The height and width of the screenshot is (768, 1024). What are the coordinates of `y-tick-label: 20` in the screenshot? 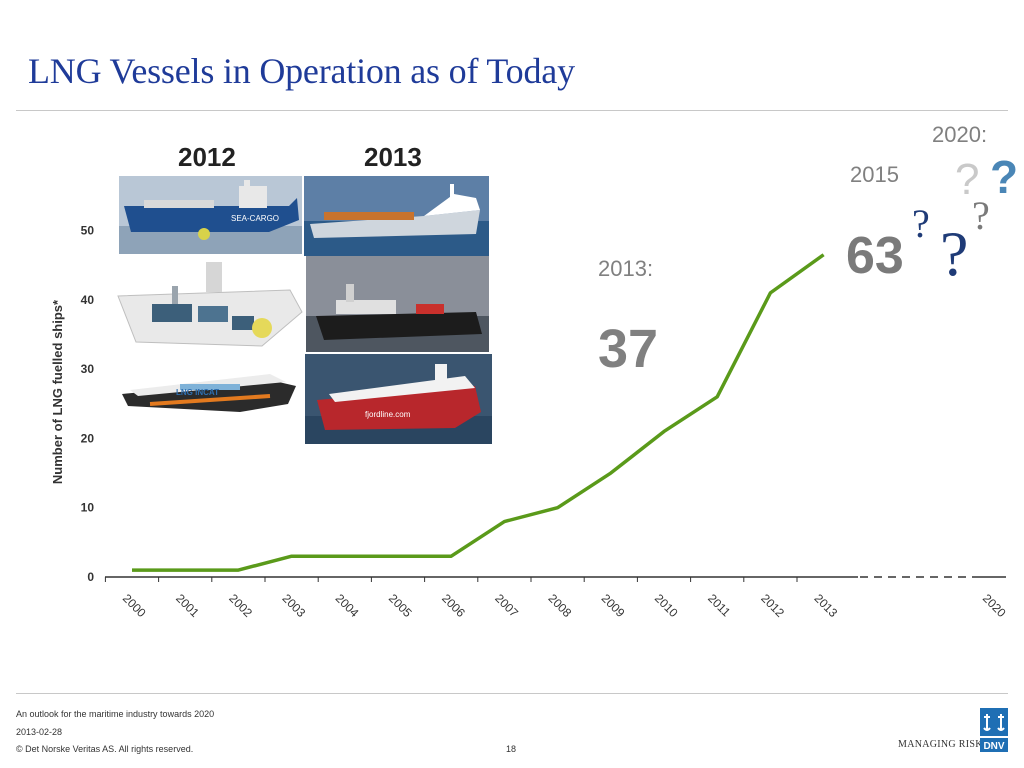 It's located at (88, 438).